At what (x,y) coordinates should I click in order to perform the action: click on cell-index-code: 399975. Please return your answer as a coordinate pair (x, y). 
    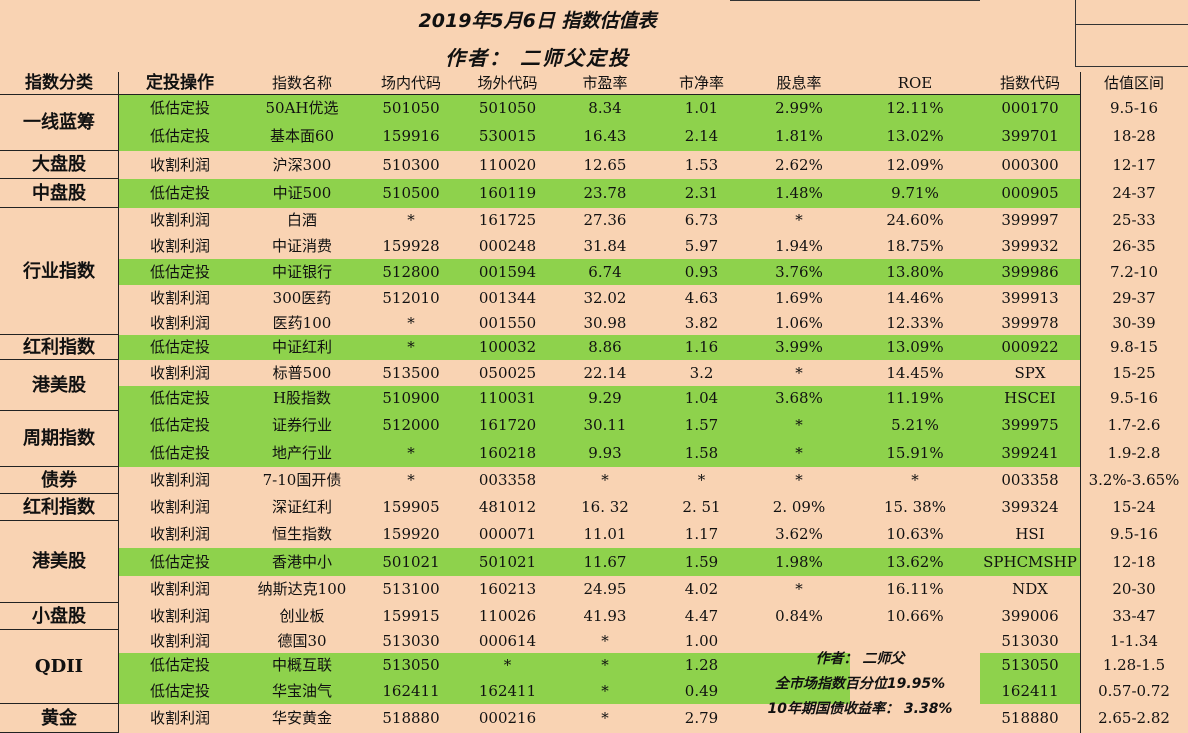
    Looking at the image, I should click on (1030, 425).